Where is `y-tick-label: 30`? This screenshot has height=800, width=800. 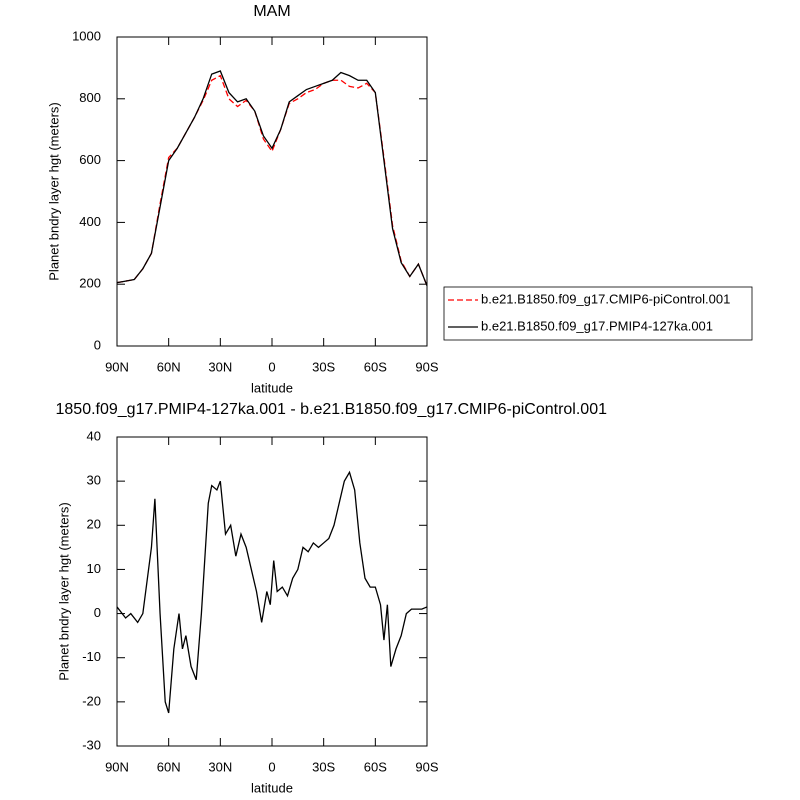 y-tick-label: 30 is located at coordinates (94, 480).